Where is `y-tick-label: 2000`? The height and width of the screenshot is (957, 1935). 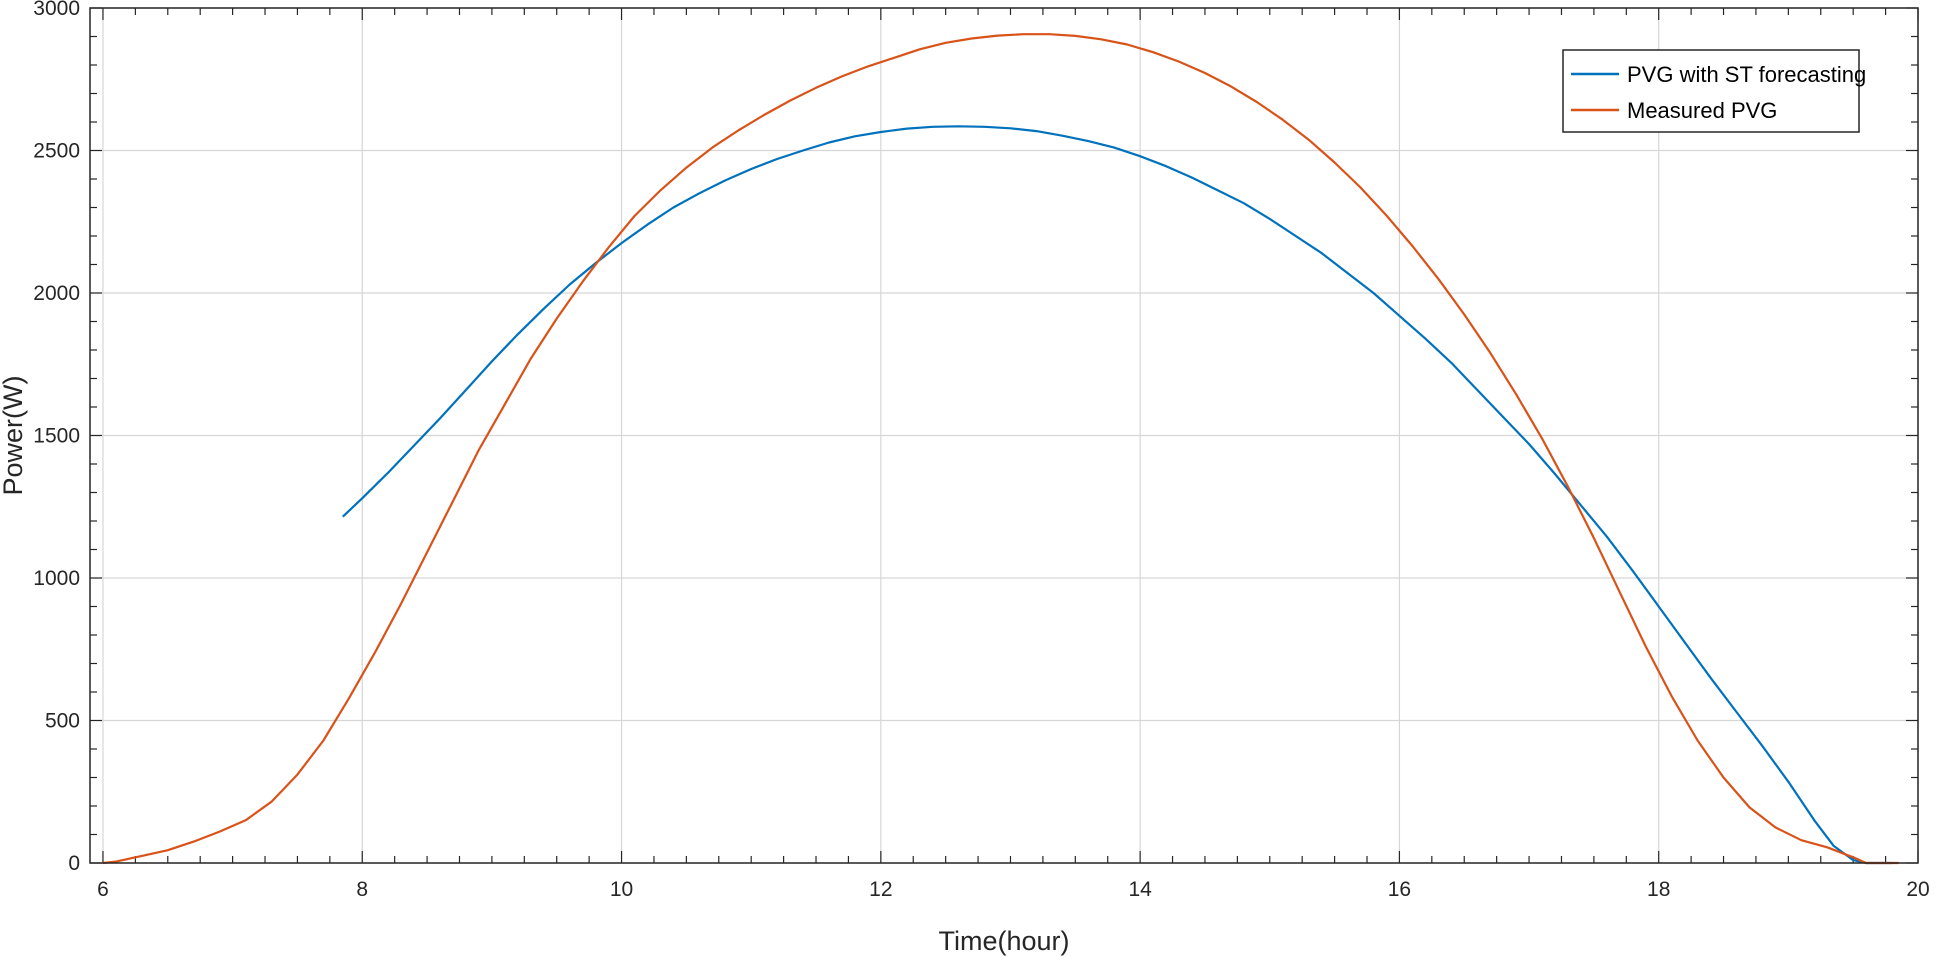 y-tick-label: 2000 is located at coordinates (56, 293).